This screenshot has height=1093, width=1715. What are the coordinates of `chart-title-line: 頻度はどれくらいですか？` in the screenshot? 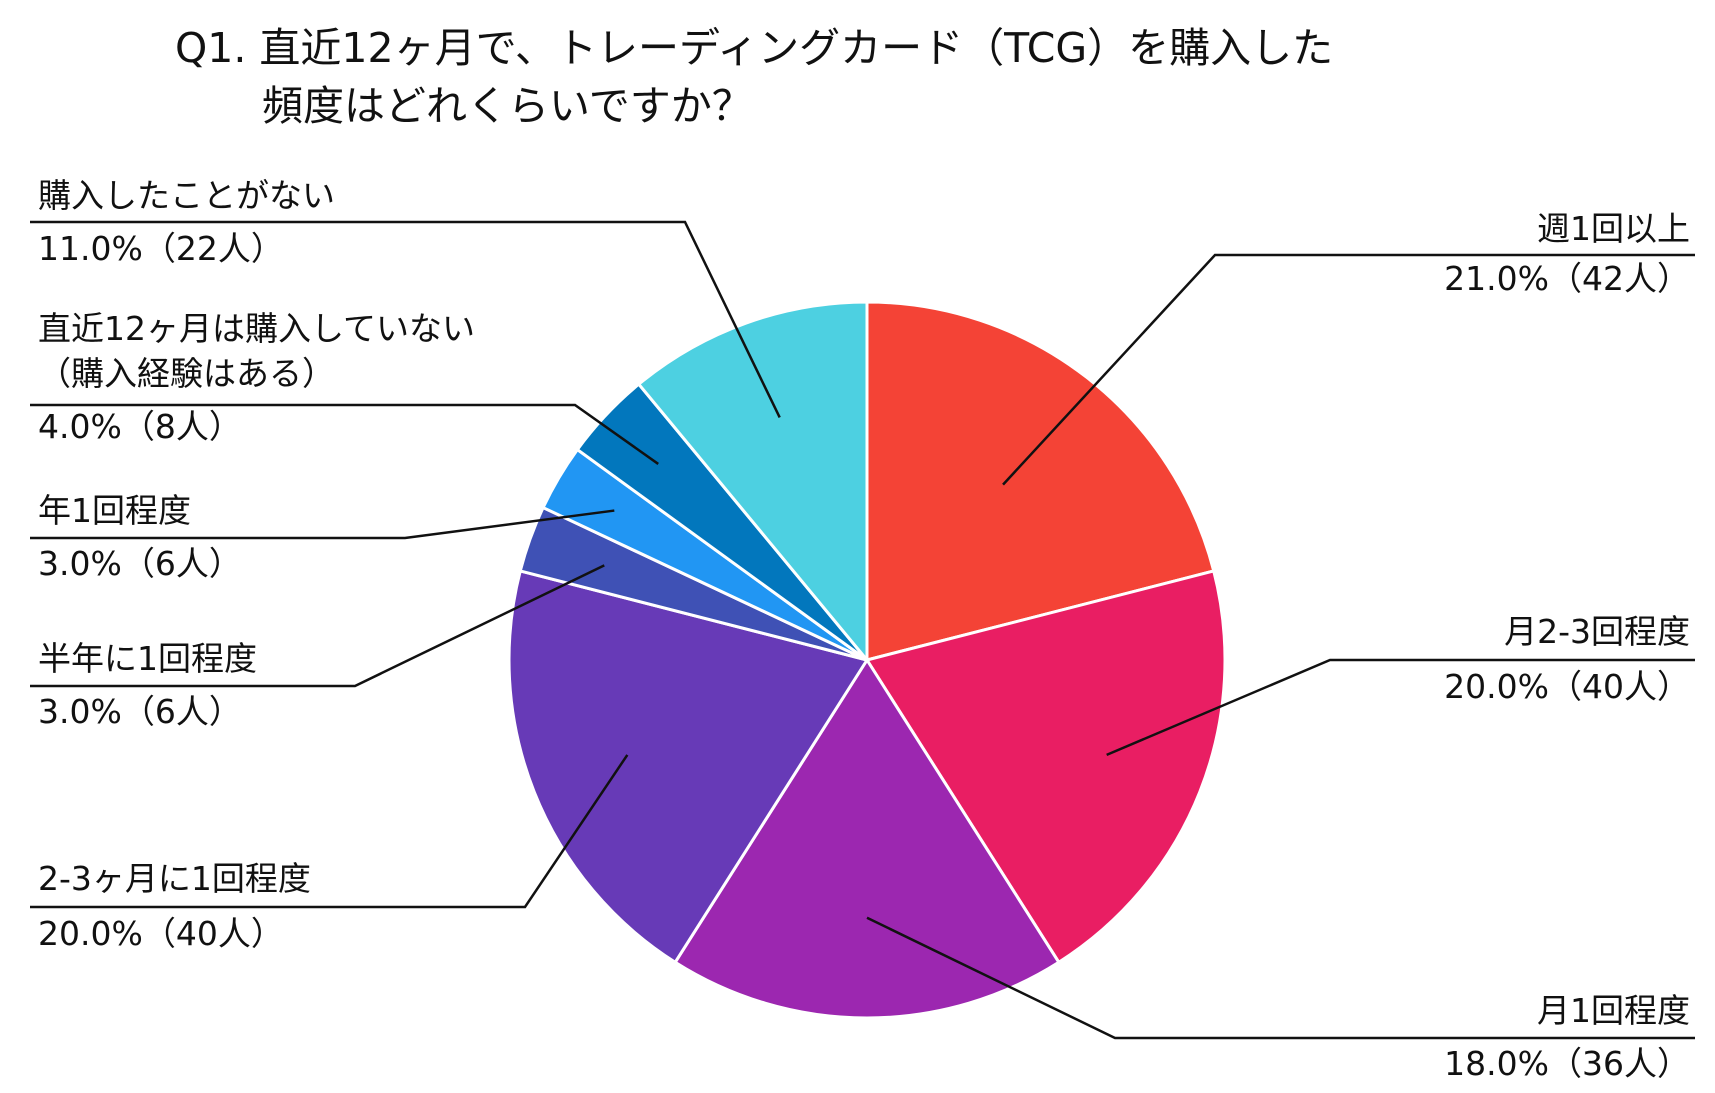 It's located at (507, 106).